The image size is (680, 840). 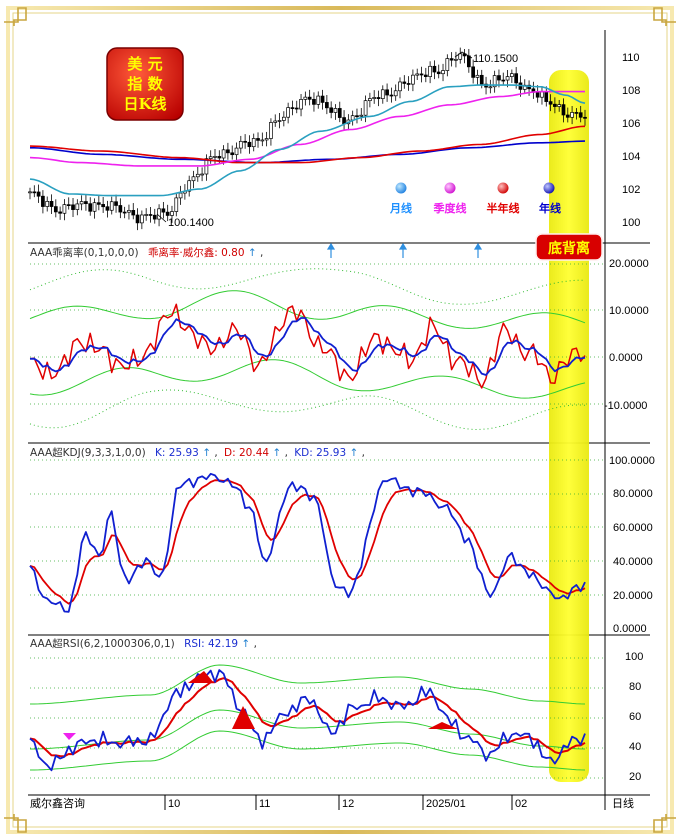 What do you see at coordinates (308, 750) in the screenshot?
I see `rsi-lower-band` at bounding box center [308, 750].